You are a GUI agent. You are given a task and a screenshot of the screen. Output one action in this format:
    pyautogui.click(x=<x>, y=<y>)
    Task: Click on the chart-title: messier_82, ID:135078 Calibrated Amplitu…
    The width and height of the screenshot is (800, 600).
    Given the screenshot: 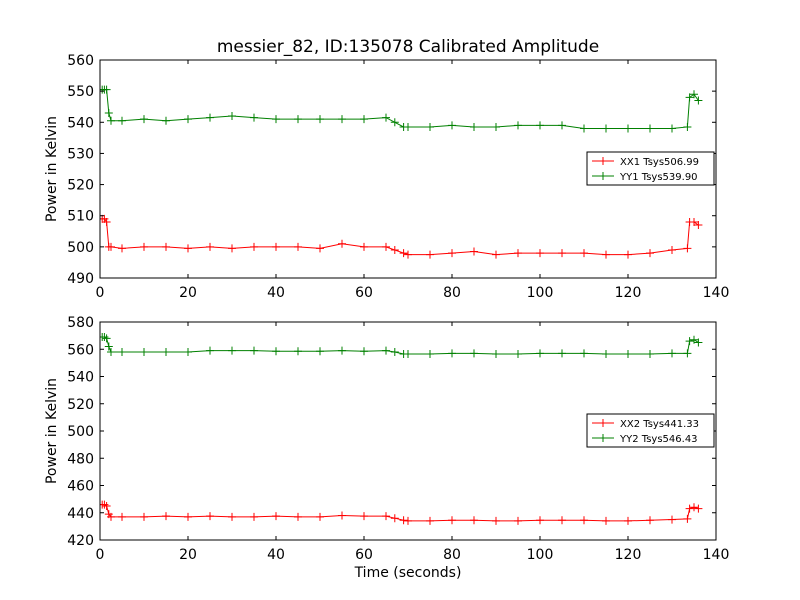 What is the action you would take?
    pyautogui.click(x=408, y=47)
    